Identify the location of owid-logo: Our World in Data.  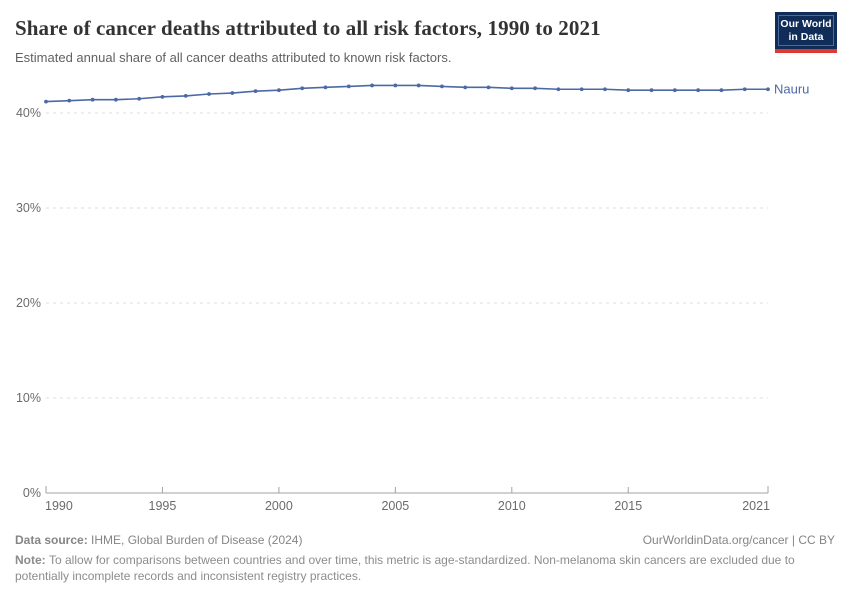
(806, 32).